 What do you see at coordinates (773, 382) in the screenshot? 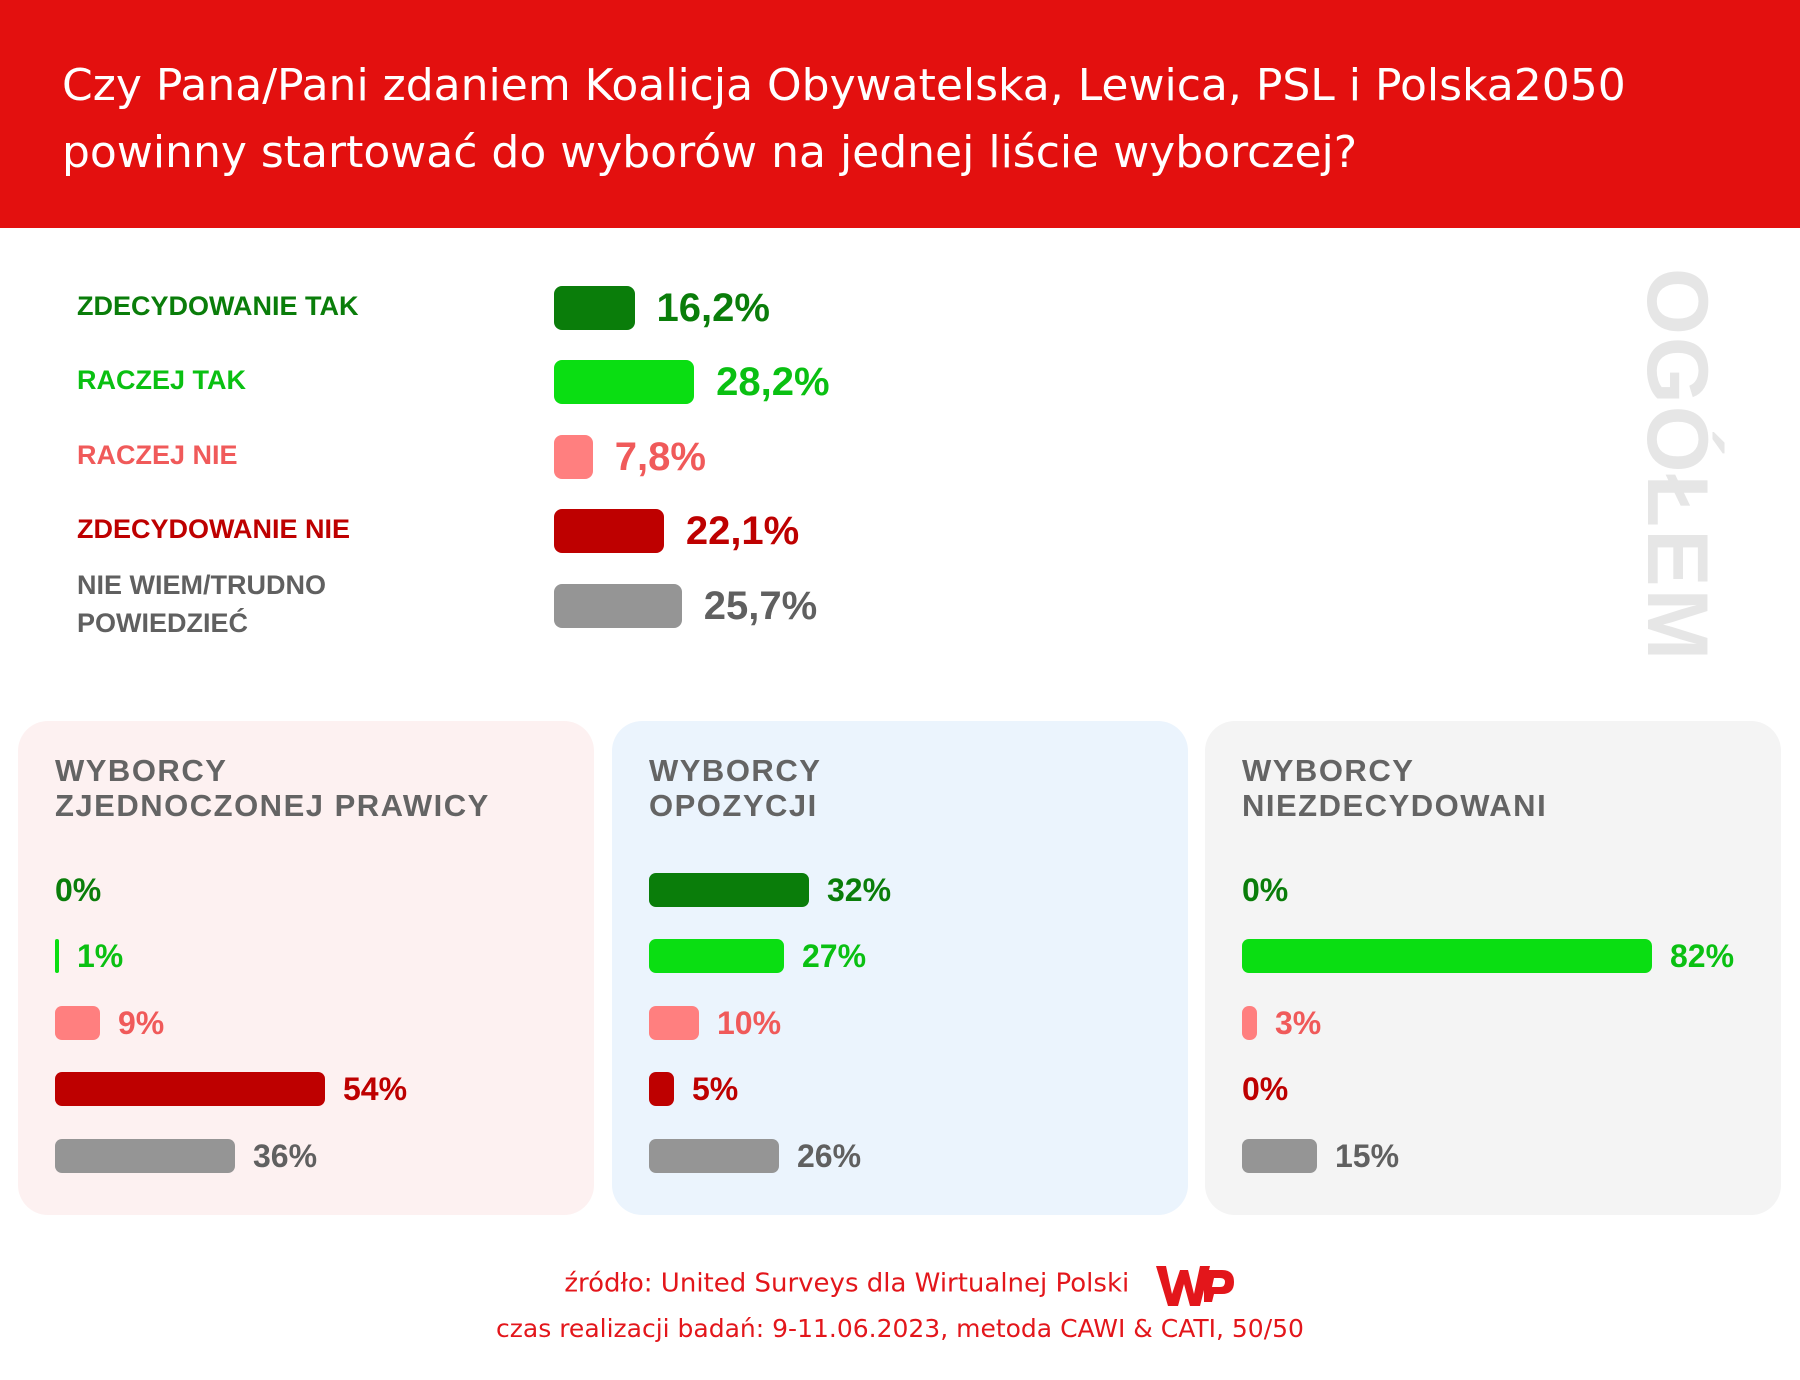
I see `value-label: 28,2%` at bounding box center [773, 382].